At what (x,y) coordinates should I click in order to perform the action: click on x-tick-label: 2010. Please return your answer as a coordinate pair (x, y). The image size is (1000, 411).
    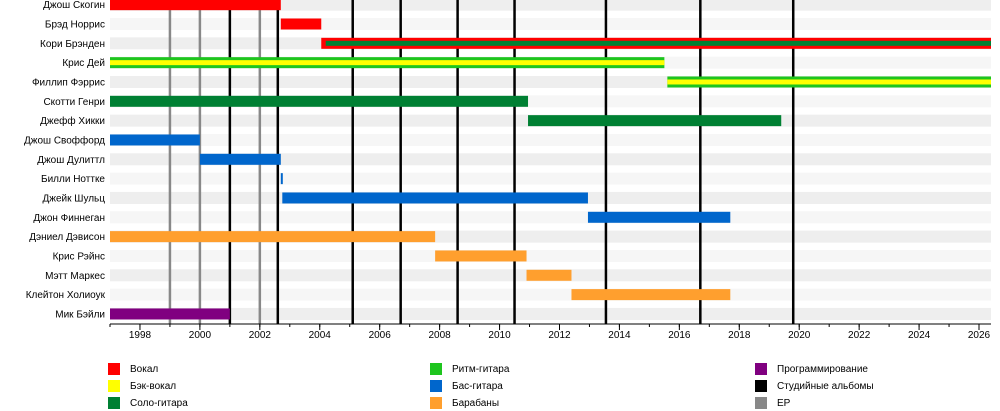
    Looking at the image, I should click on (499, 335).